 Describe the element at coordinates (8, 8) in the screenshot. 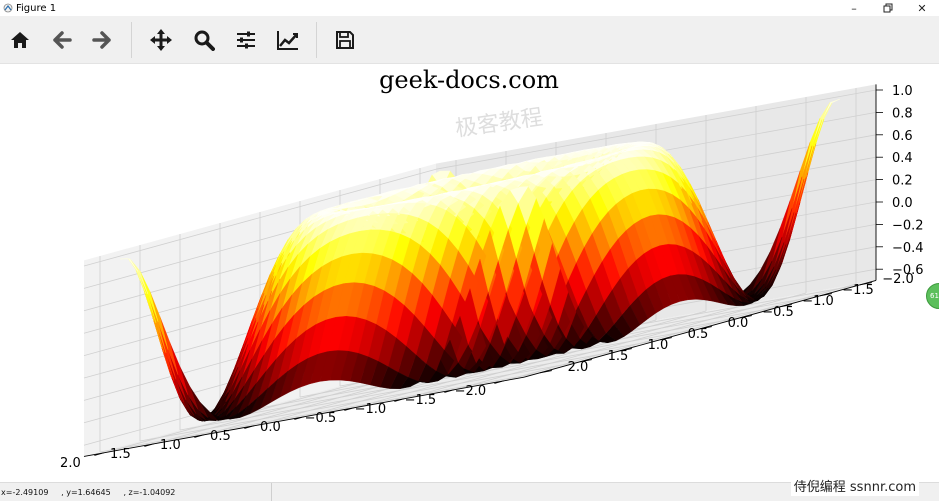

I see `app-icon` at that location.